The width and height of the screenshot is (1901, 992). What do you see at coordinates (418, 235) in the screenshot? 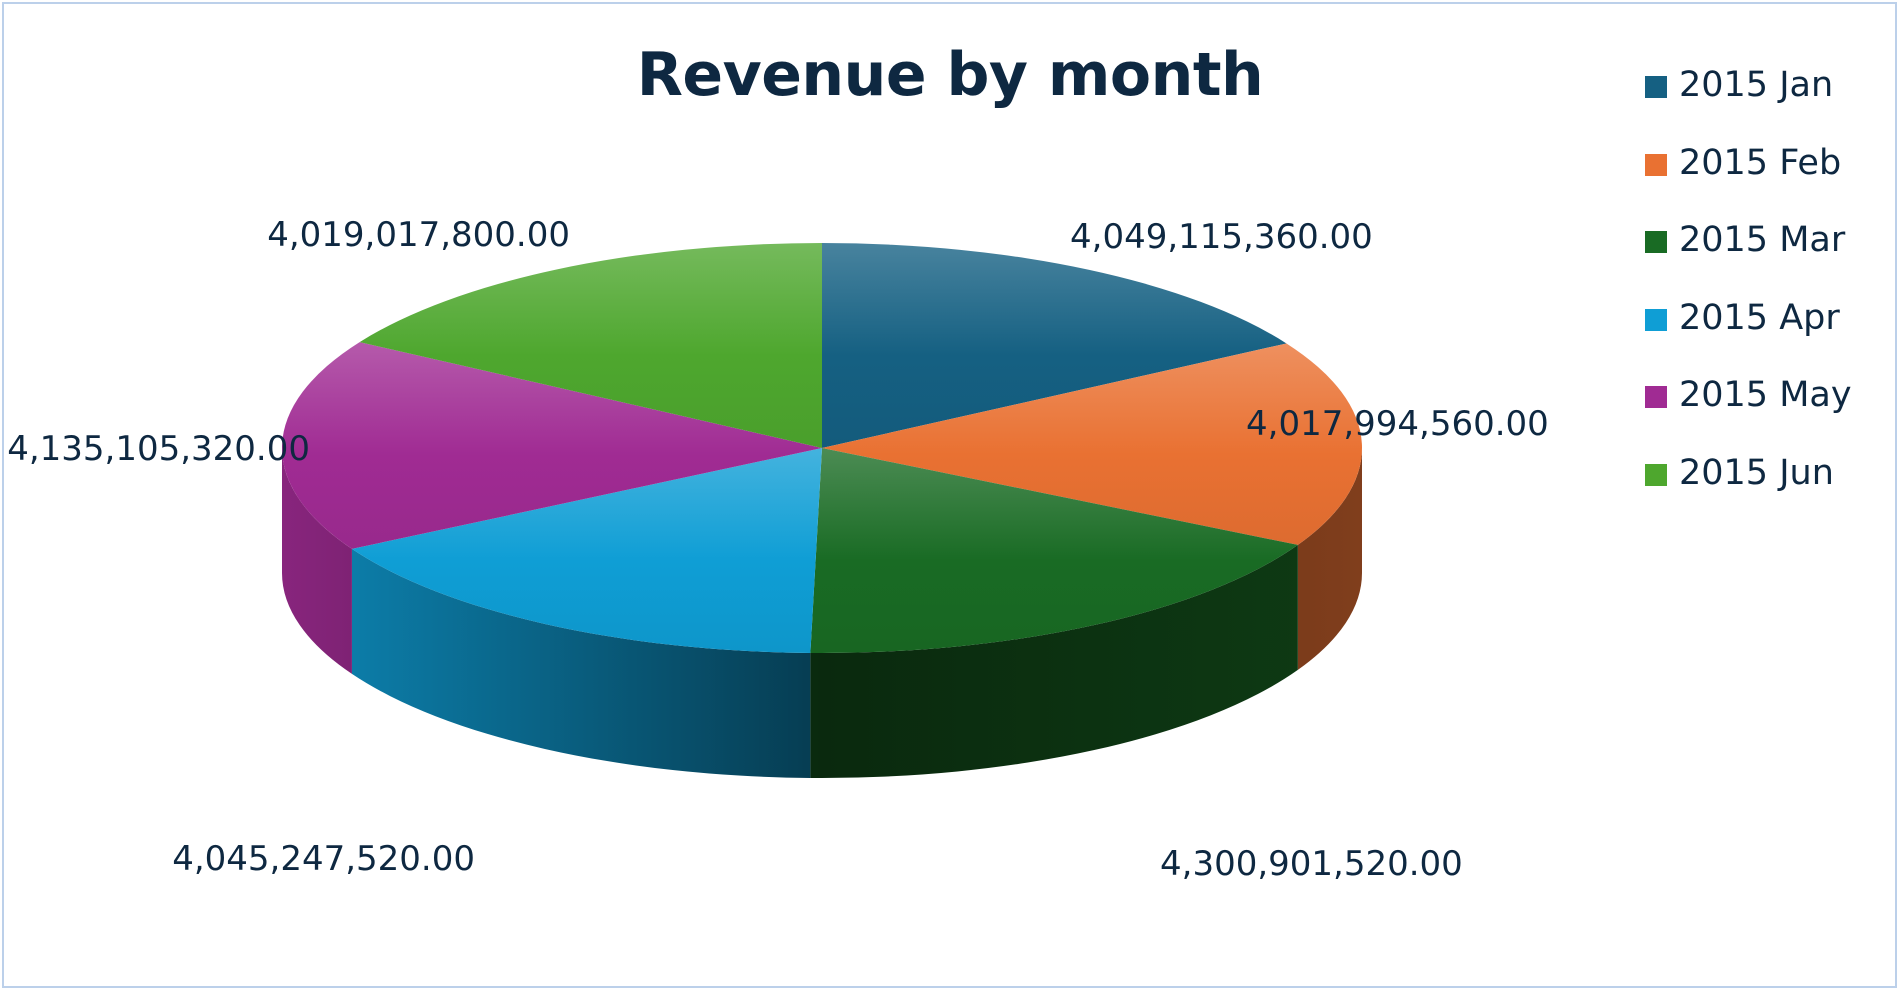
I see `data-label-2015-jun: 4,019,017,800.00` at bounding box center [418, 235].